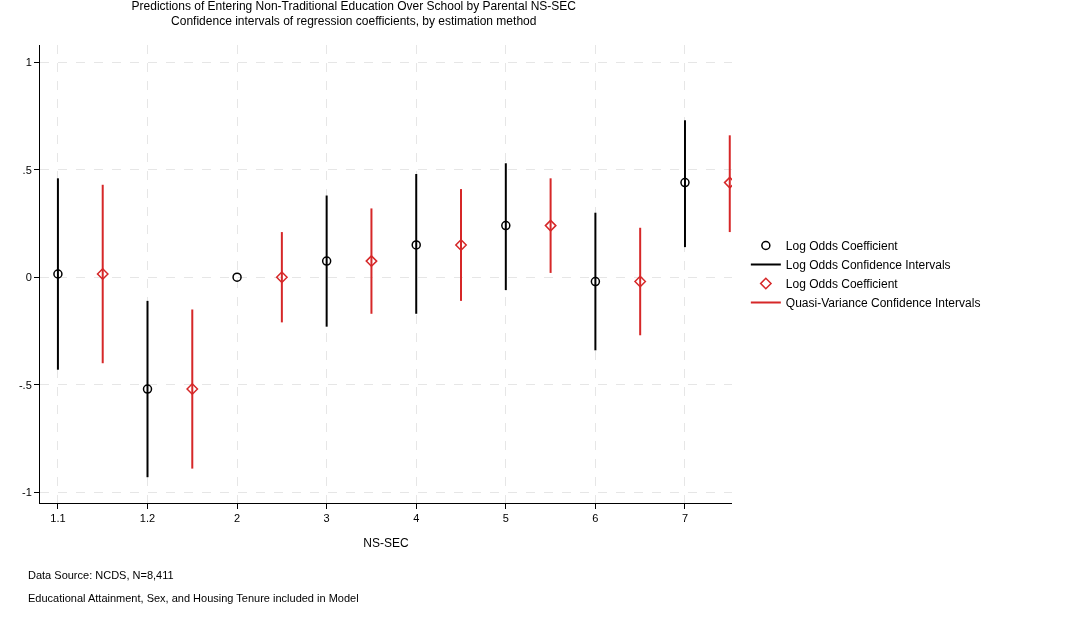  What do you see at coordinates (193, 598) in the screenshot?
I see `text: Educational Attainment, Sex, and Housing Tenure included in Model` at bounding box center [193, 598].